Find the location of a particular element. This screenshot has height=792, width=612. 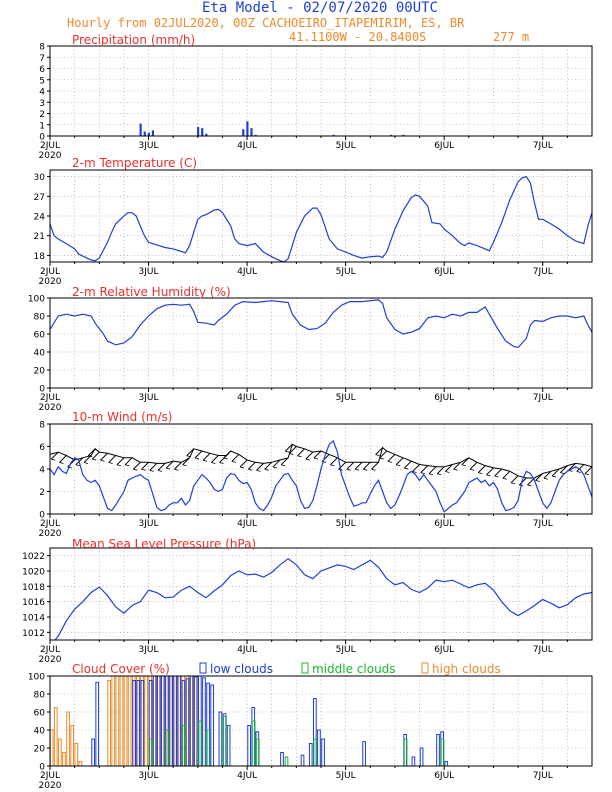

wind-plot is located at coordinates (321, 476).